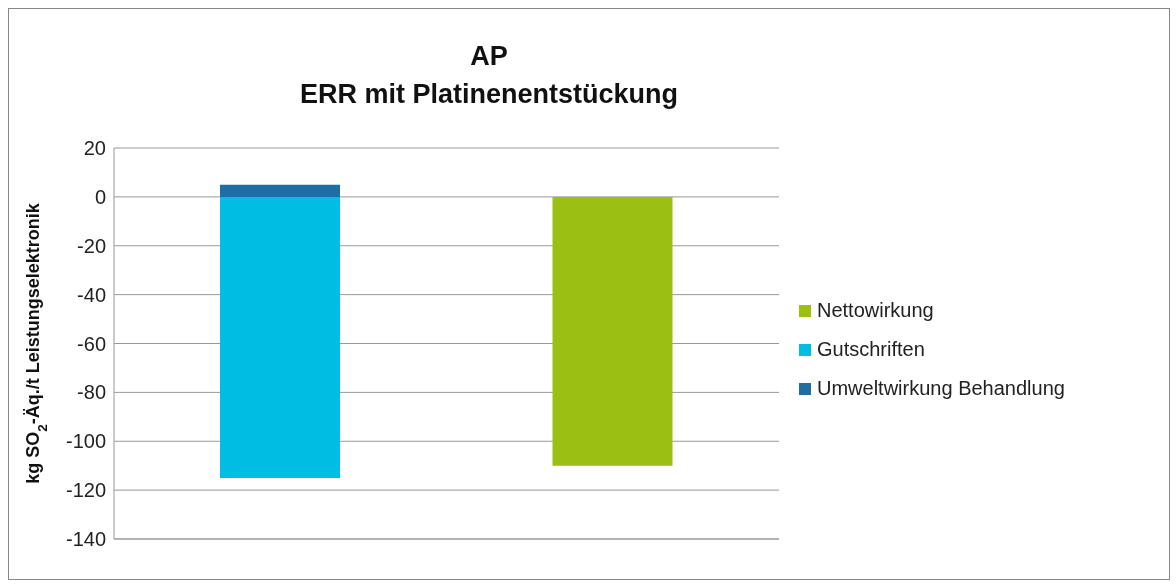 Image resolution: width=1176 pixels, height=587 pixels. What do you see at coordinates (91, 294) in the screenshot?
I see `y-tick-label: -40` at bounding box center [91, 294].